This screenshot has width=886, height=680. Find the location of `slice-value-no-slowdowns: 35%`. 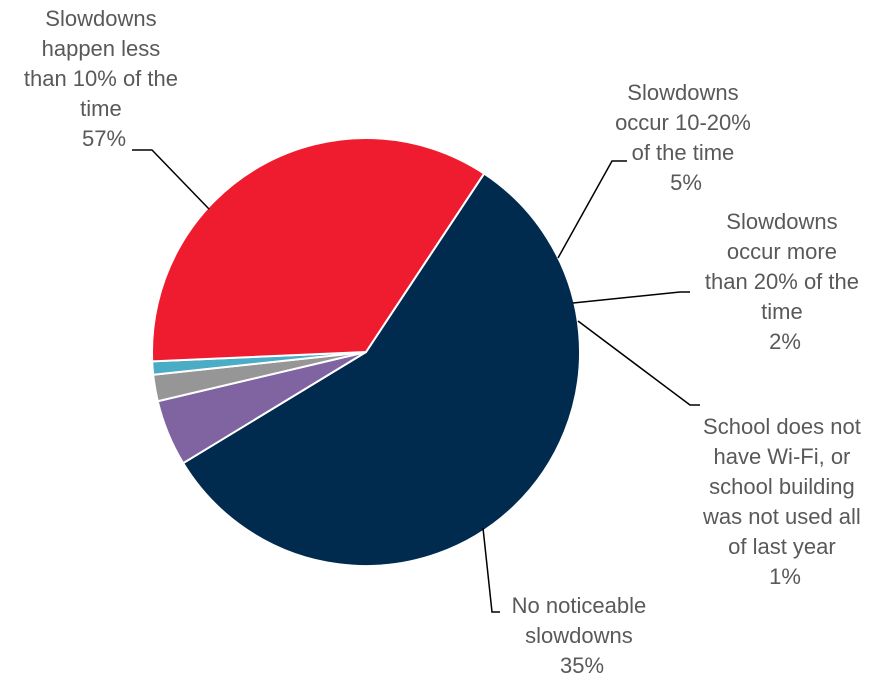

slice-value-no-slowdowns: 35% is located at coordinates (582, 665).